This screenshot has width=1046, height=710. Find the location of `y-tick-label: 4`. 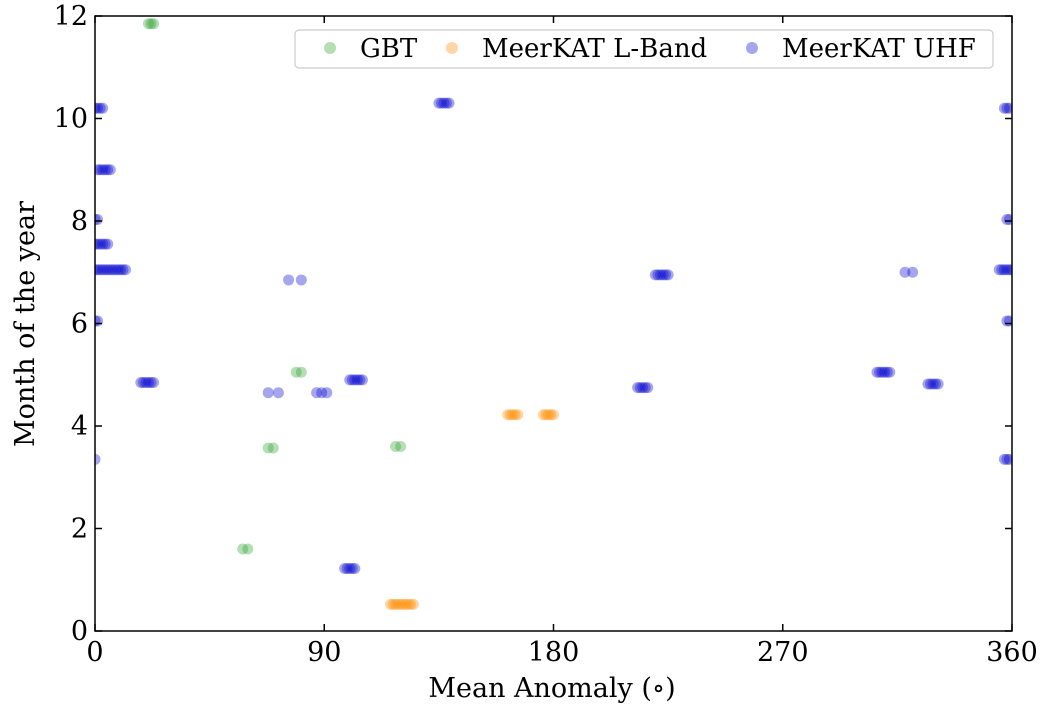

y-tick-label: 4 is located at coordinates (79, 426).